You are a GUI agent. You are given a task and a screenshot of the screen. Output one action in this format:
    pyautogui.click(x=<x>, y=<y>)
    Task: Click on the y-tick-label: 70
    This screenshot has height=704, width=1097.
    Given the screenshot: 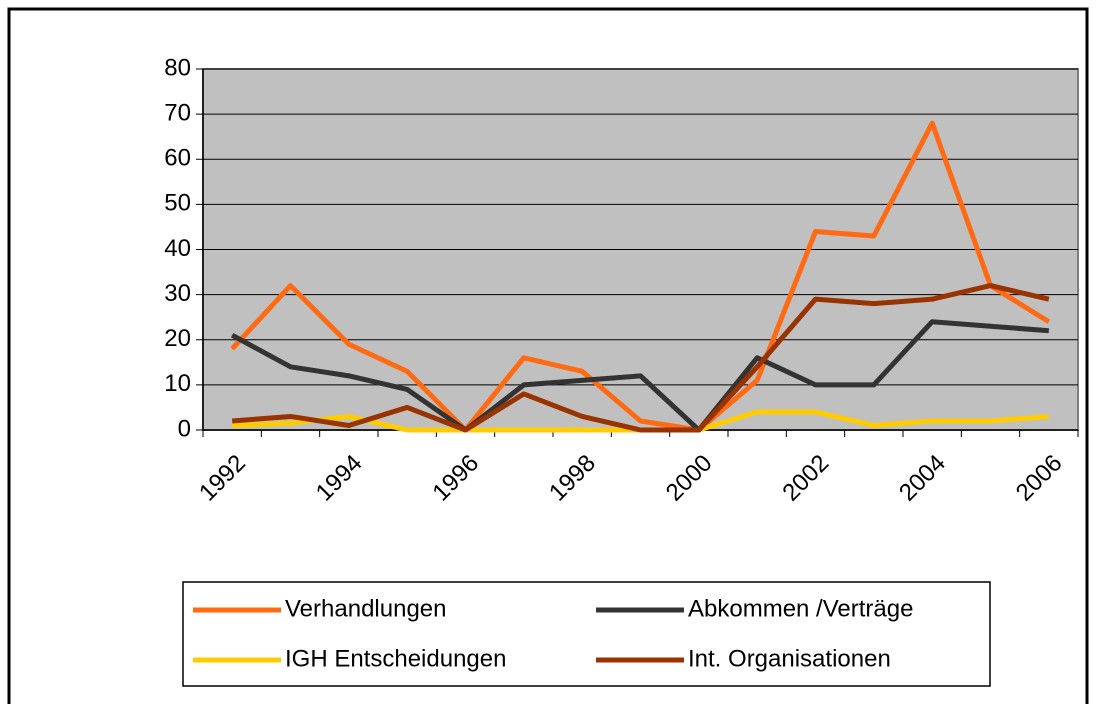 What is the action you would take?
    pyautogui.click(x=177, y=112)
    